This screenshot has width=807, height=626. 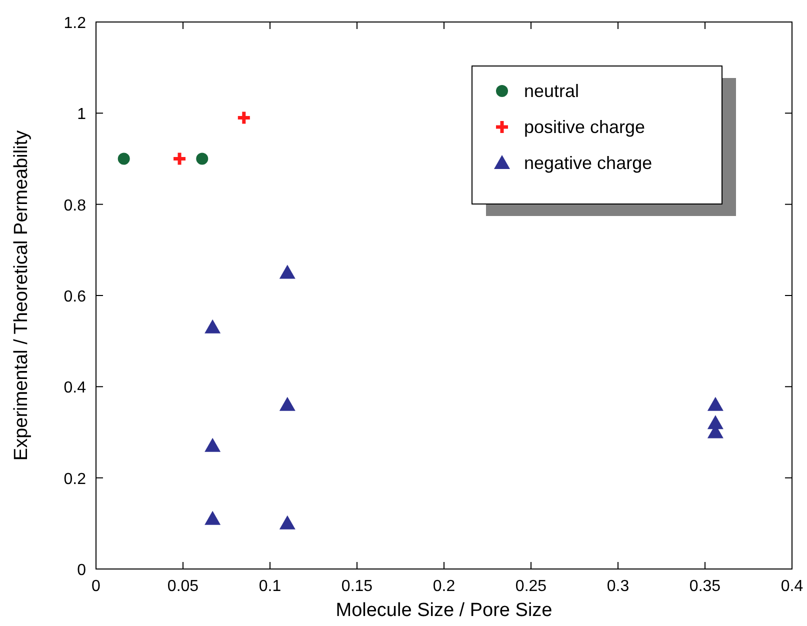 I want to click on x-tick-label: 0.35, so click(x=705, y=586).